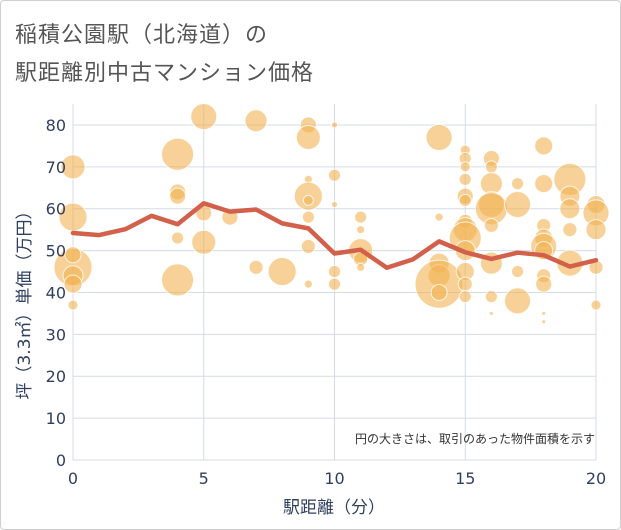 Image resolution: width=621 pixels, height=530 pixels. Describe the element at coordinates (475, 438) in the screenshot. I see `size-annotation: 円の大きさは、取引のあった物件面積を示す` at that location.